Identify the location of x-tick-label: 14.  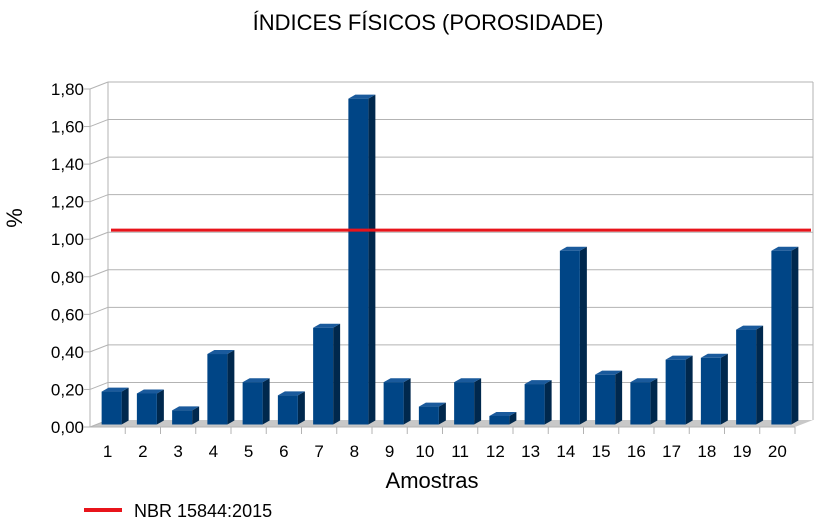
(565, 451).